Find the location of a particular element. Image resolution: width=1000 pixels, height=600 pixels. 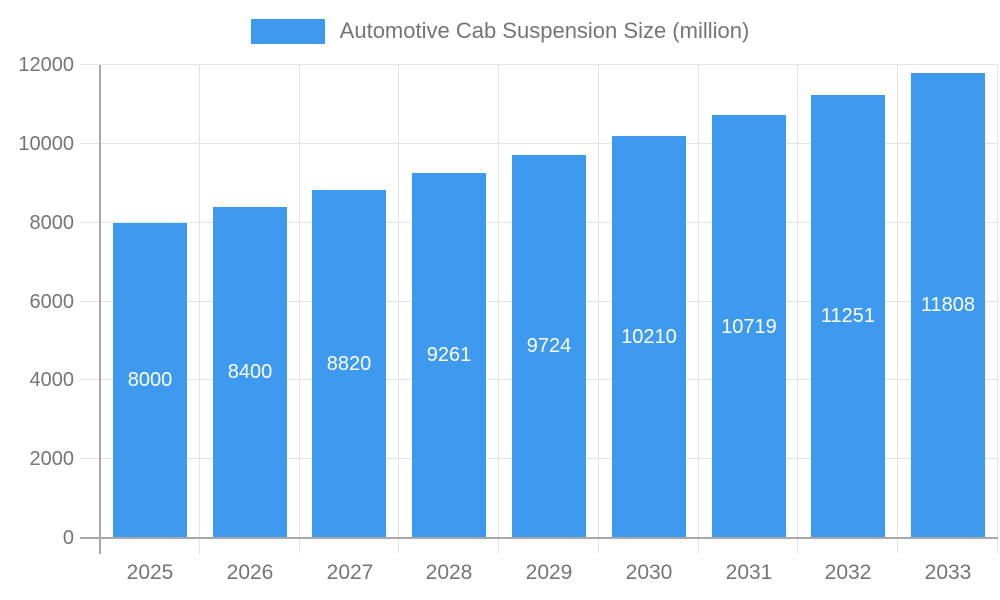

x-tick-label: 2029 is located at coordinates (549, 572).